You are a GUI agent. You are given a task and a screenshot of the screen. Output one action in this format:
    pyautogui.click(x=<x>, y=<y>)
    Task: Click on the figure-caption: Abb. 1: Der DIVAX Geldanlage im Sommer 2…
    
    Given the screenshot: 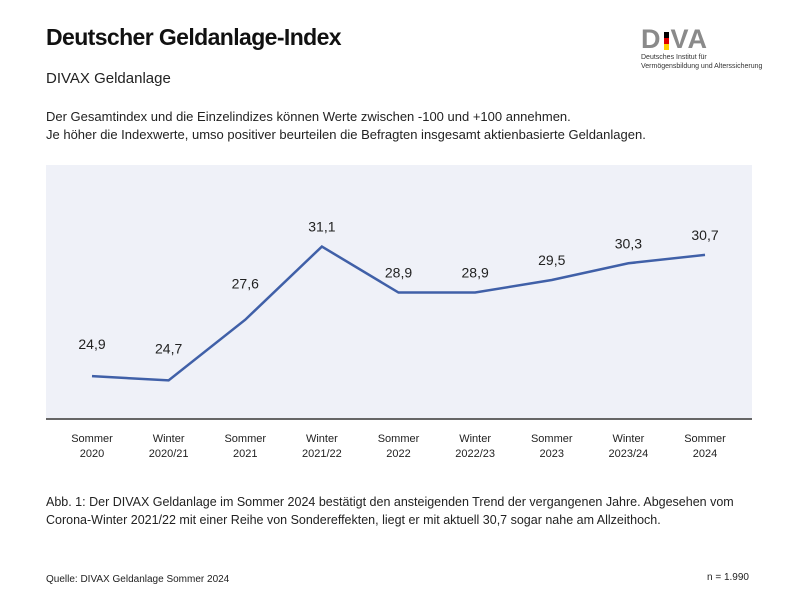 What is the action you would take?
    pyautogui.click(x=390, y=511)
    